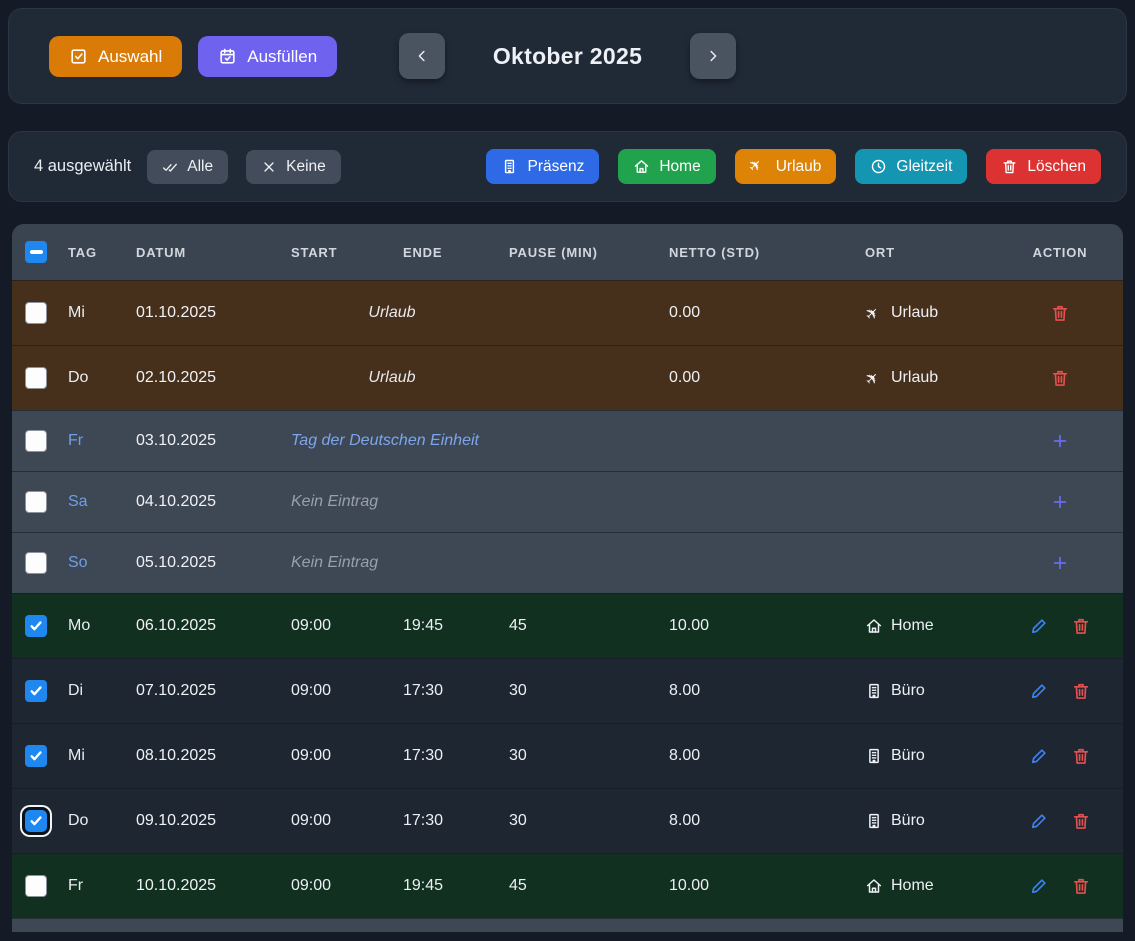 The image size is (1135, 941). I want to click on vacation-note: Urlaub, so click(392, 377).